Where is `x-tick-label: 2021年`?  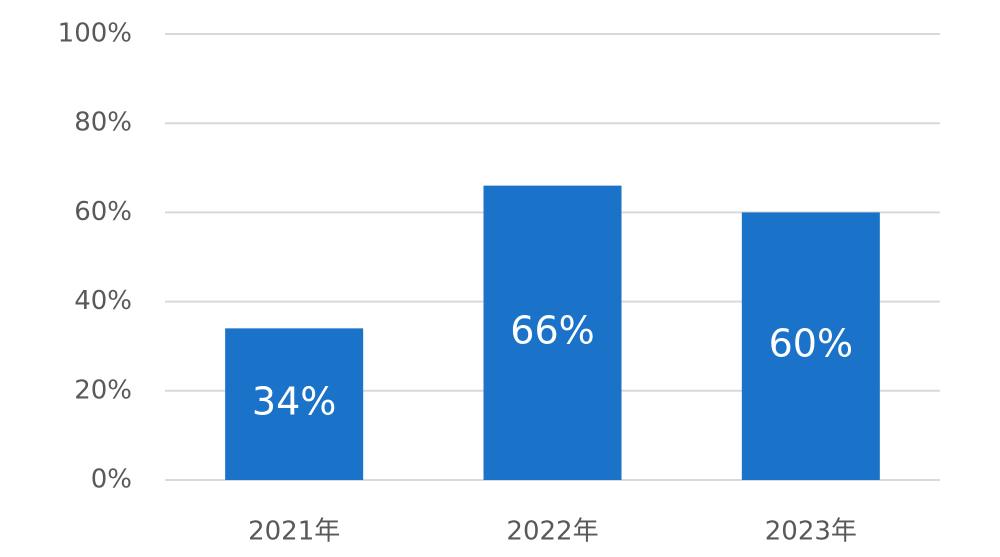
x-tick-label: 2021年 is located at coordinates (294, 532).